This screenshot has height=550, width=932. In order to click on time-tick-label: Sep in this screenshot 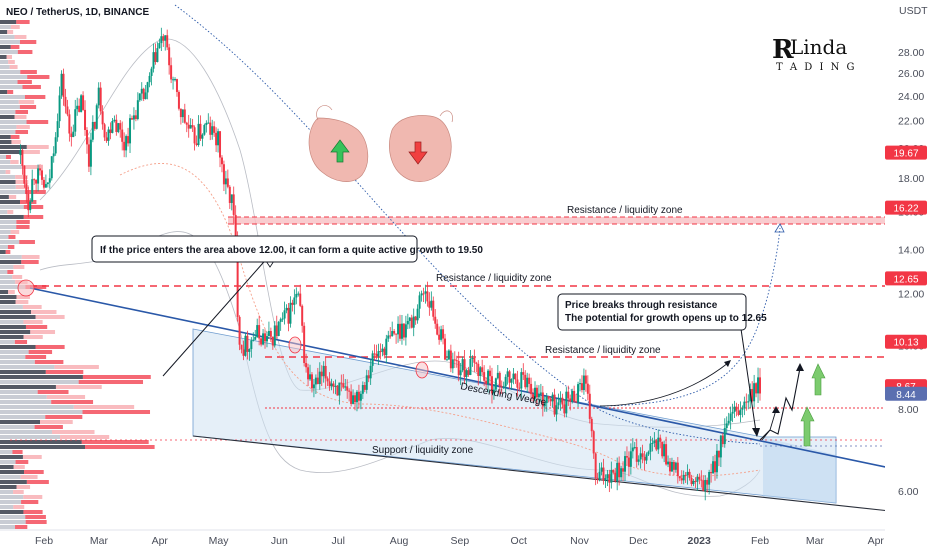, I will do `click(460, 541)`.